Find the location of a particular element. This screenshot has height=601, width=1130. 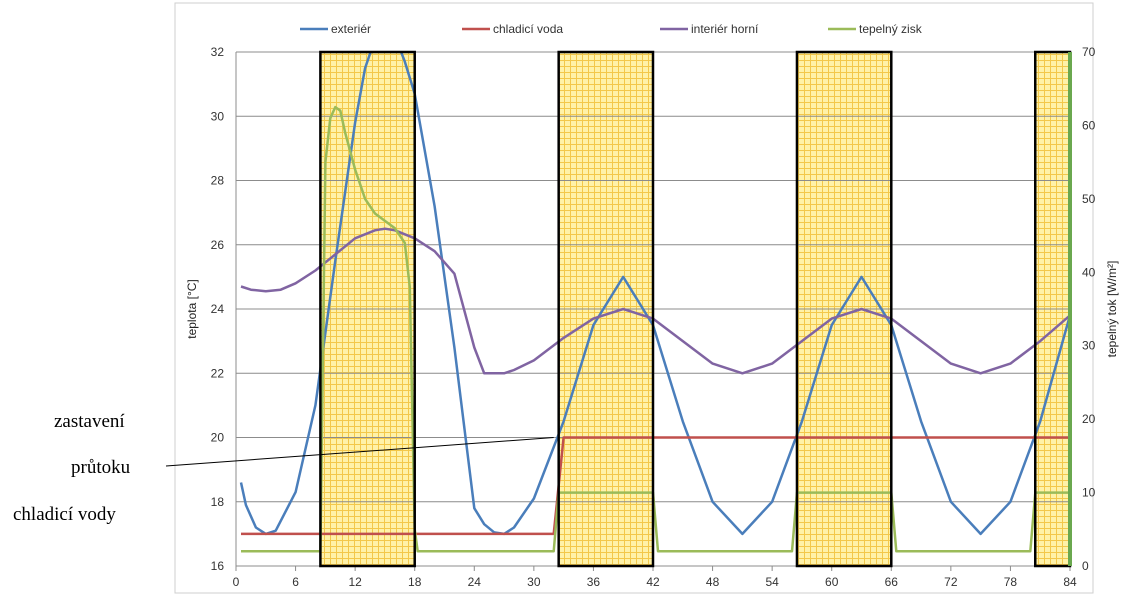

y2-tick-label-7: 60 is located at coordinates (1089, 125).